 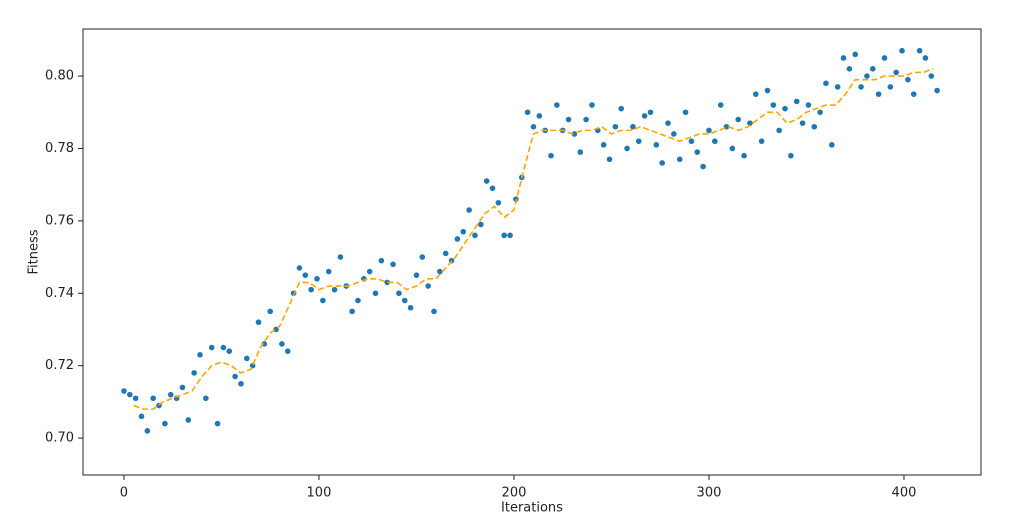 What do you see at coordinates (59, 293) in the screenshot?
I see `y-tick-label: 0.74` at bounding box center [59, 293].